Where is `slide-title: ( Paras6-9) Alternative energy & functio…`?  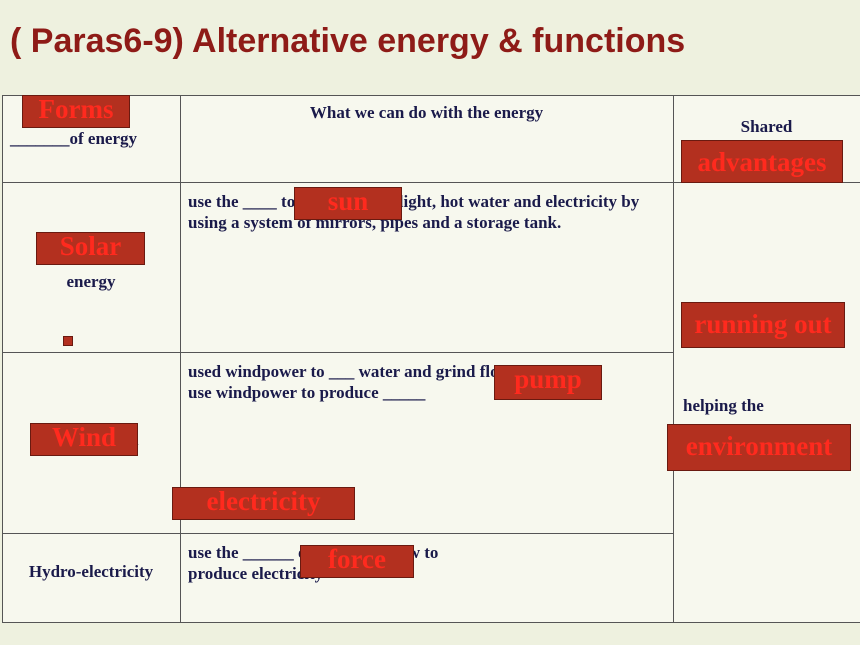
slide-title: ( Paras6-9) Alternative energy & functio… is located at coordinates (348, 41).